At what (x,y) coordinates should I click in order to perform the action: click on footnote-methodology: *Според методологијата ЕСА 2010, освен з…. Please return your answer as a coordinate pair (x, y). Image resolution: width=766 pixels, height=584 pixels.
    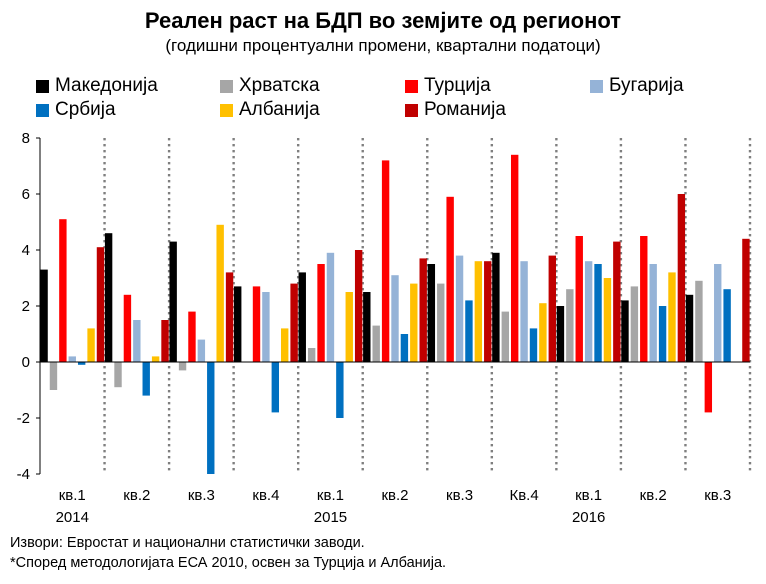
    Looking at the image, I should click on (228, 563).